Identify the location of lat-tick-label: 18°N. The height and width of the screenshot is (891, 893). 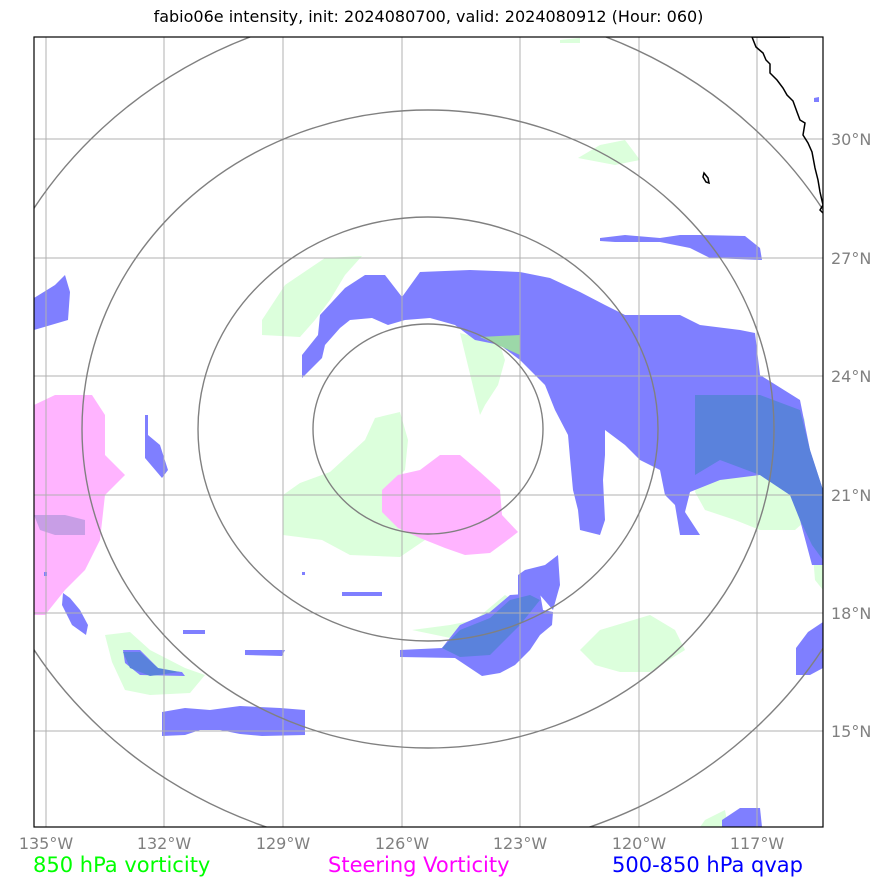
(851, 613).